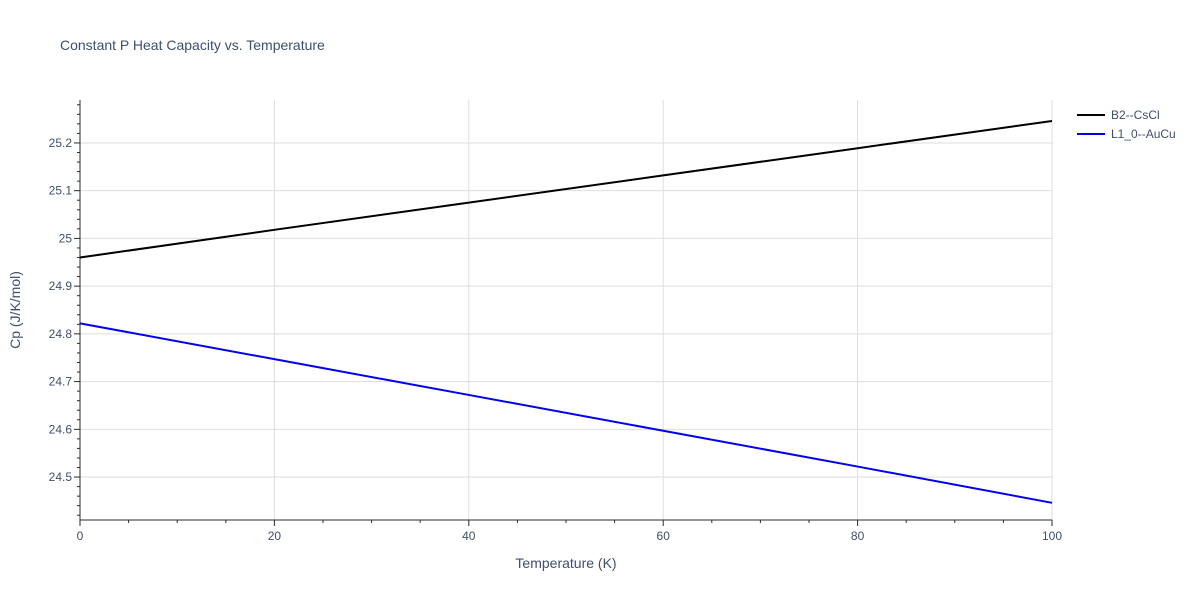  What do you see at coordinates (15, 310) in the screenshot?
I see `y-axis-title: Cp (J/K/mol)` at bounding box center [15, 310].